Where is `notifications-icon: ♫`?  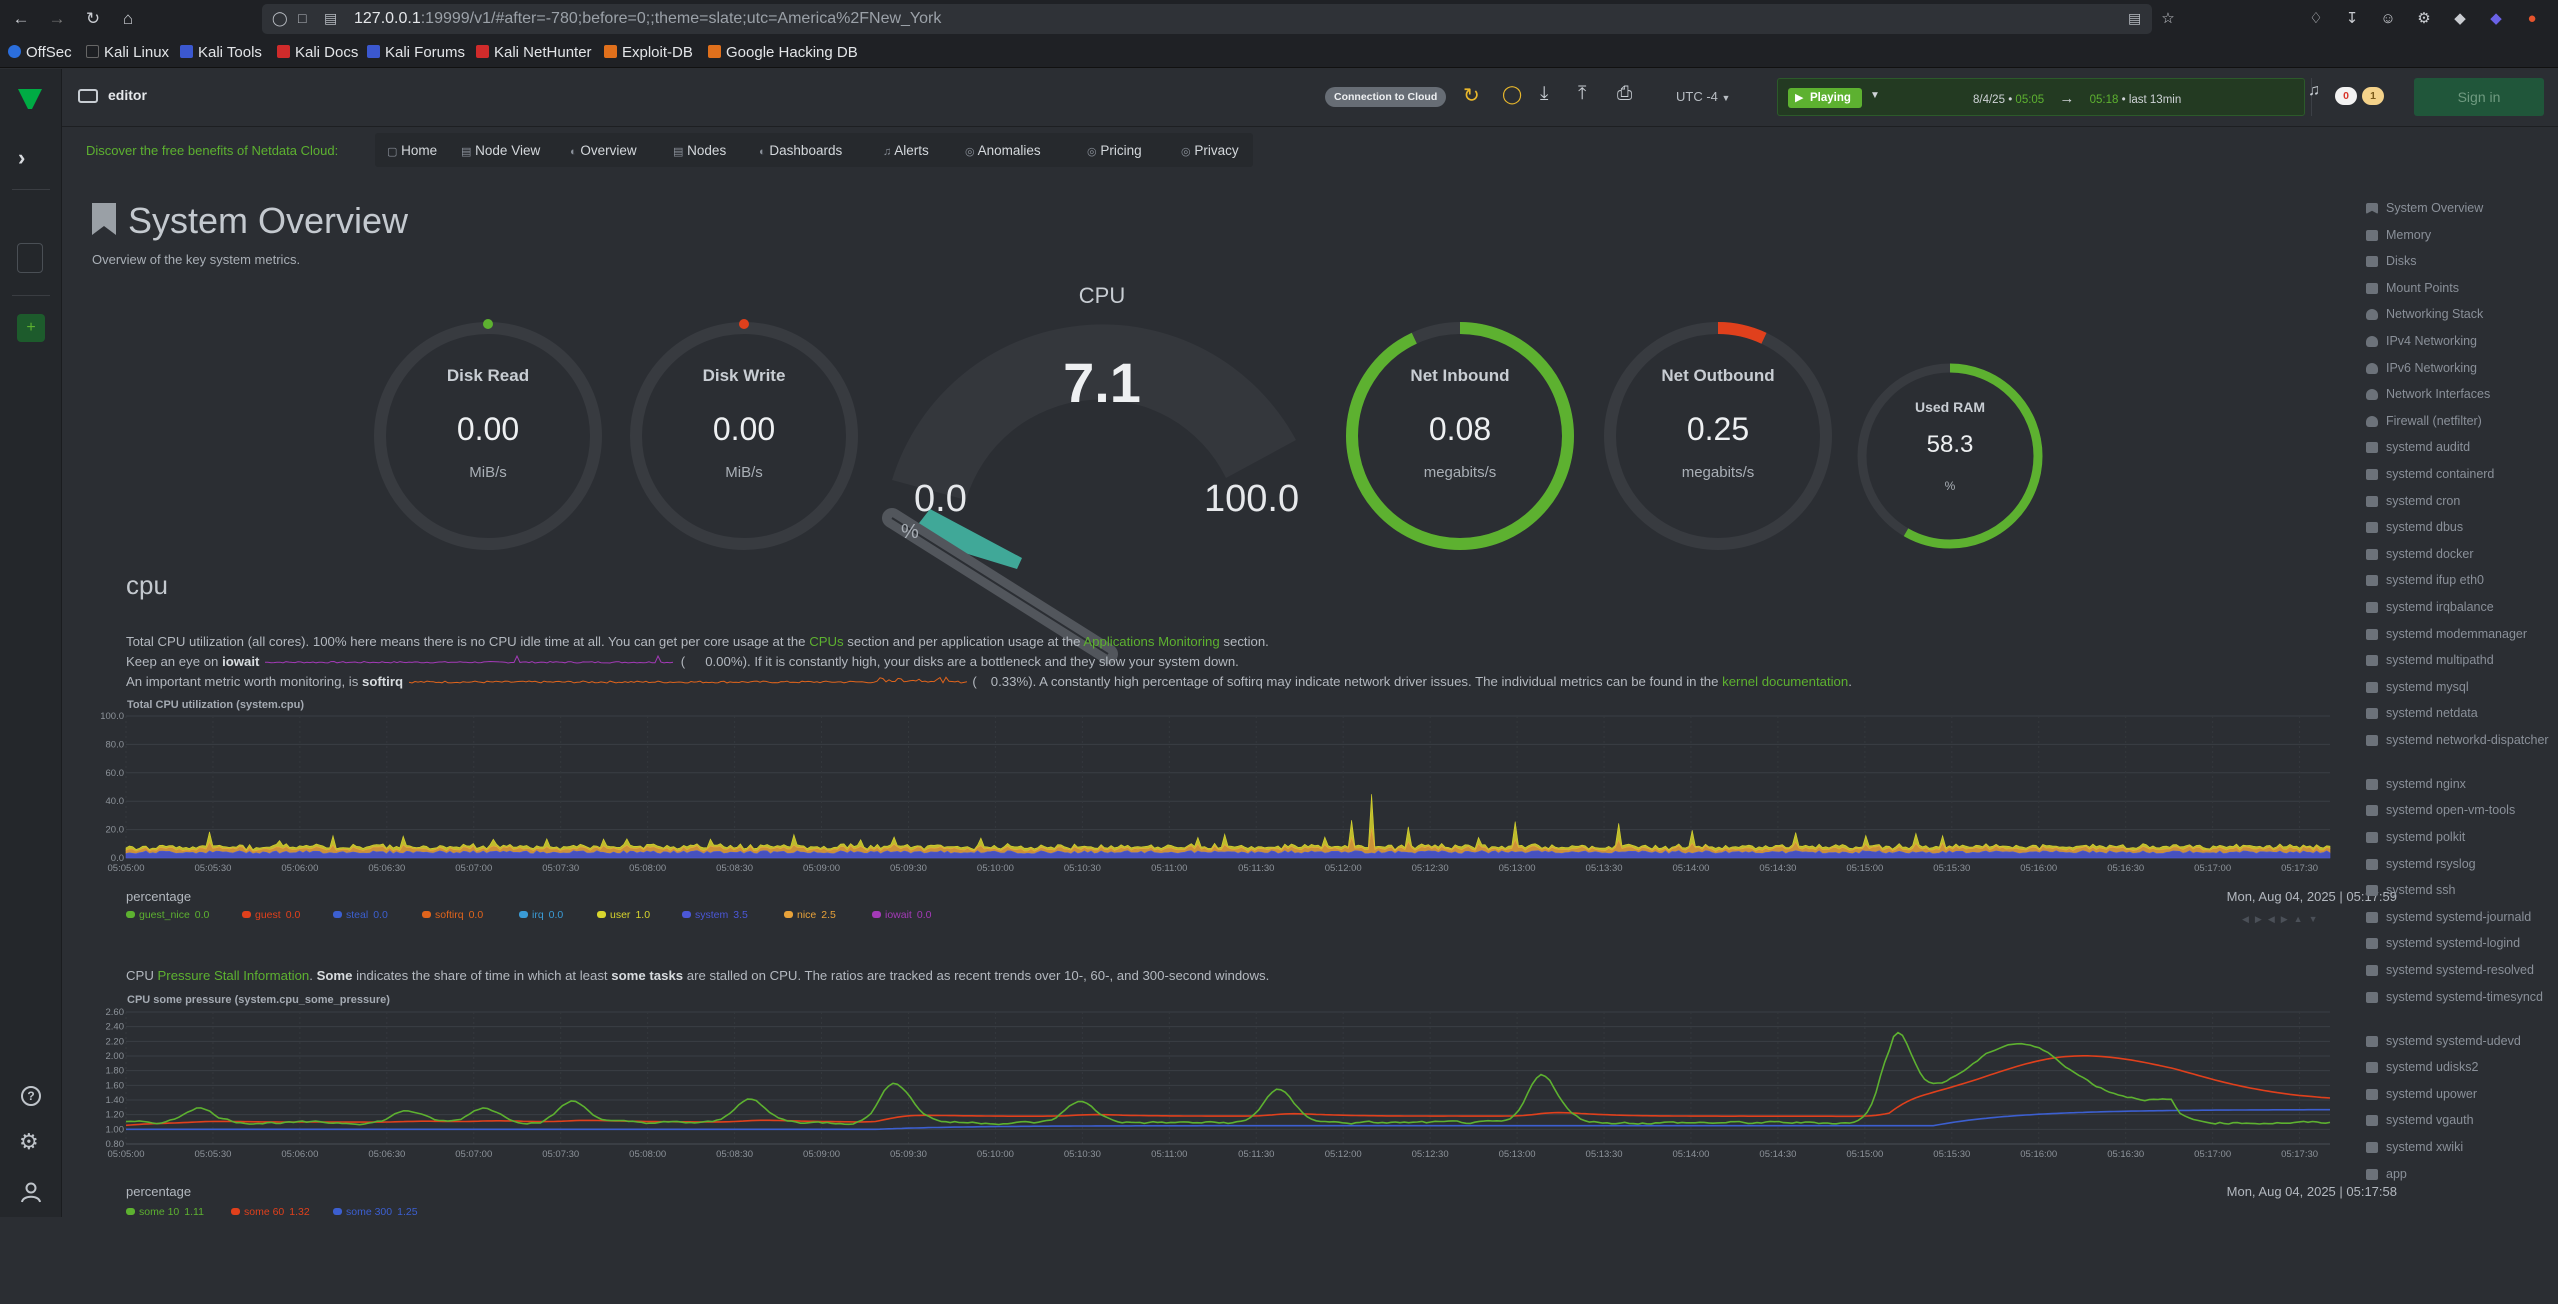 notifications-icon: ♫ is located at coordinates (2314, 90).